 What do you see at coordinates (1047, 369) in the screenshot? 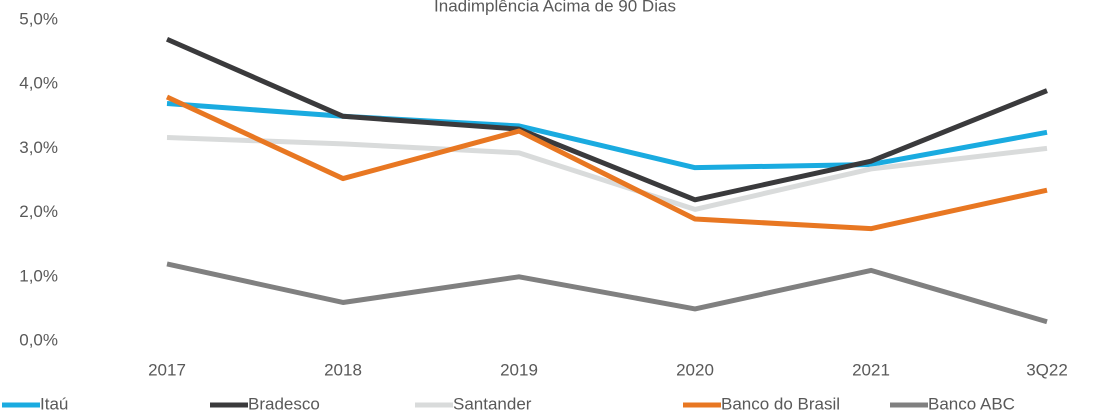
I see `x-tick-label: 3Q22` at bounding box center [1047, 369].